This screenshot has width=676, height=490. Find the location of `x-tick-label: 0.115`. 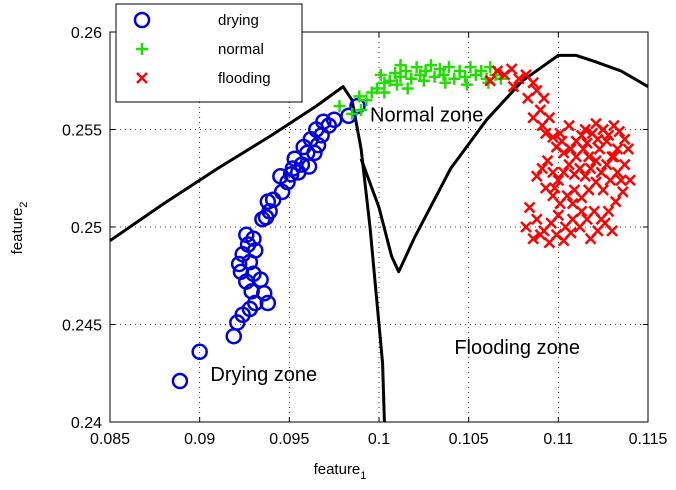

x-tick-label: 0.115 is located at coordinates (648, 439).